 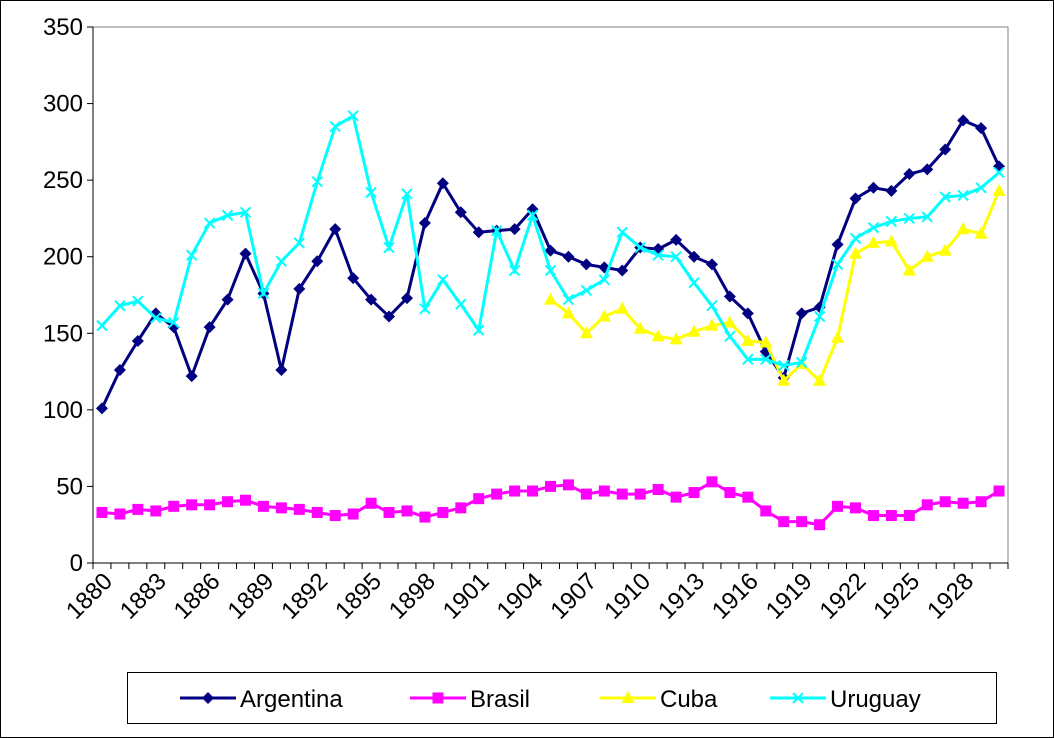 I want to click on legend-box, so click(x=562, y=698).